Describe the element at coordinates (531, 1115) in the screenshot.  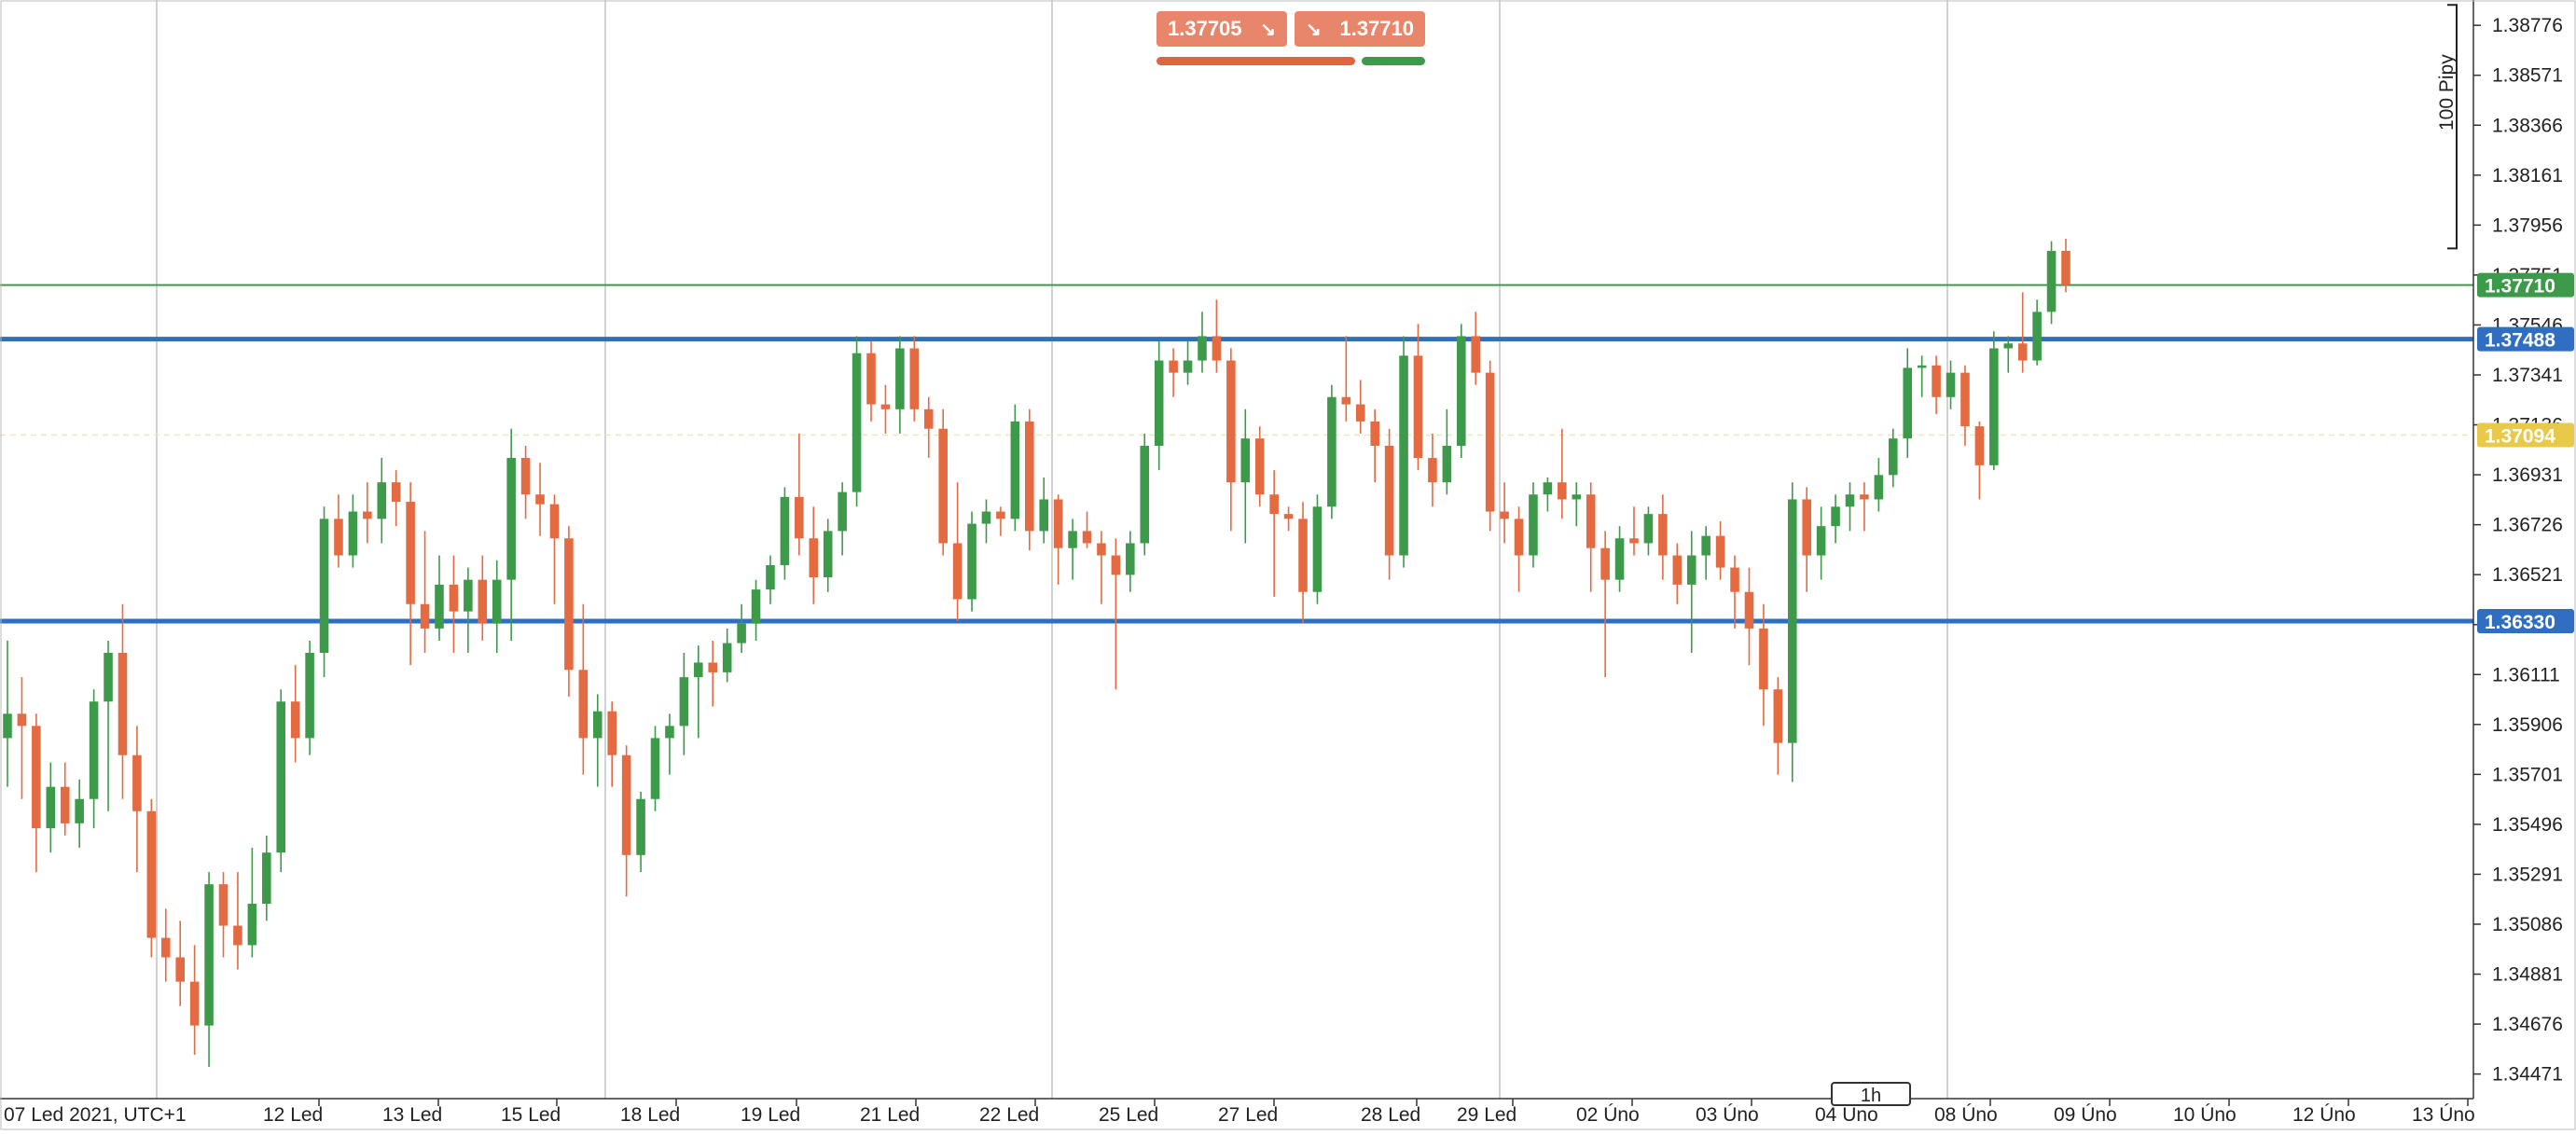
I see `x-tick-label: 15 Led` at that location.